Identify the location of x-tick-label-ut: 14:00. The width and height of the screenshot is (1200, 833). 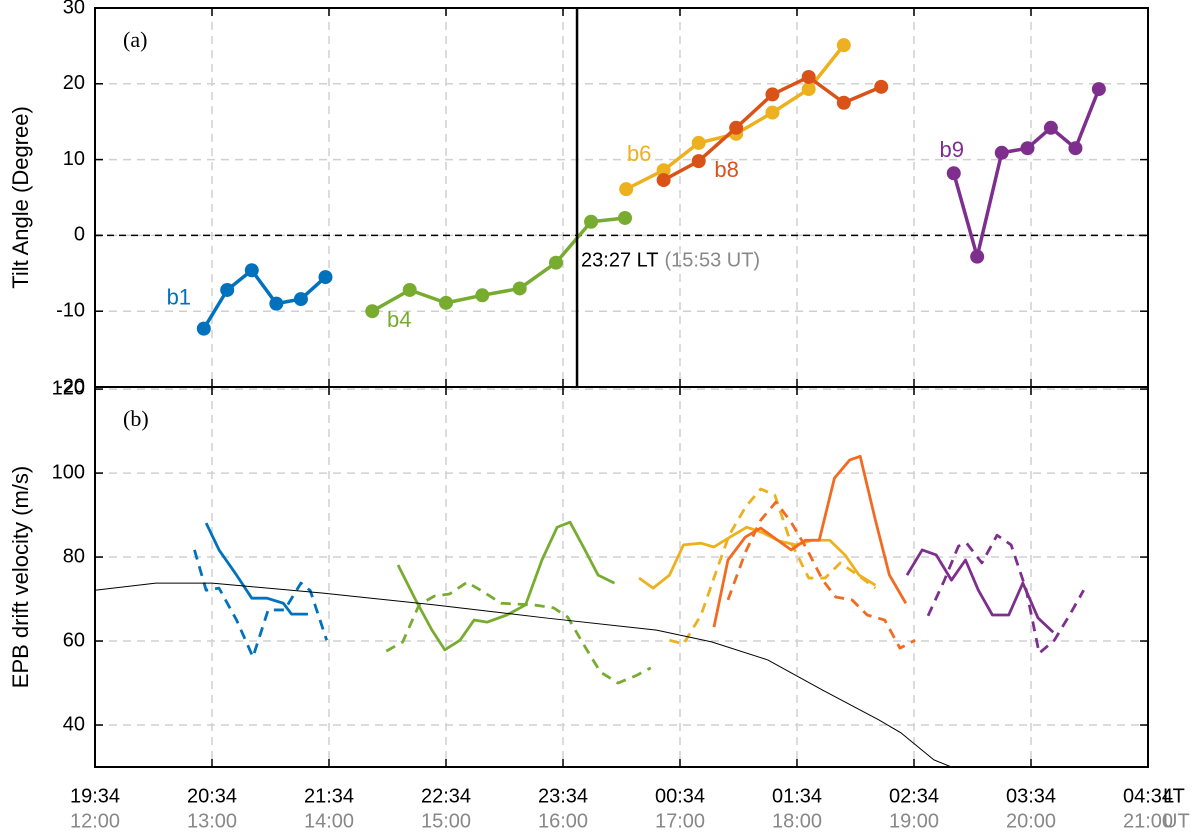
(329, 821).